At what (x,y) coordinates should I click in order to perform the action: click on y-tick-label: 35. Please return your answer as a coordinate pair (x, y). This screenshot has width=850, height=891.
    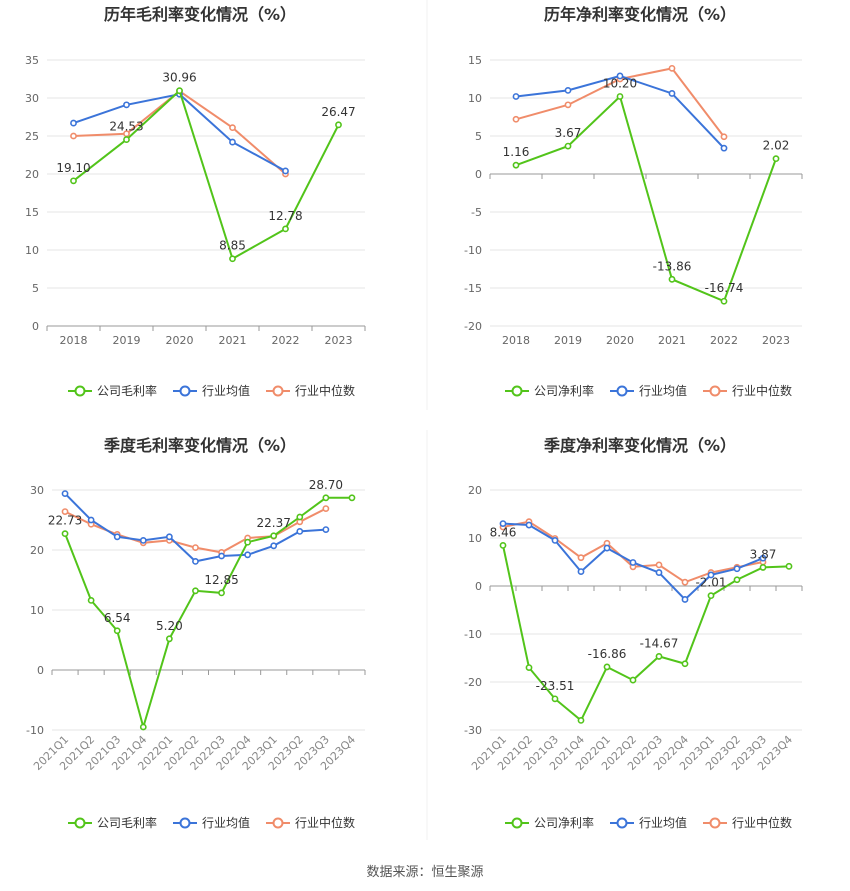
    Looking at the image, I should click on (32, 60).